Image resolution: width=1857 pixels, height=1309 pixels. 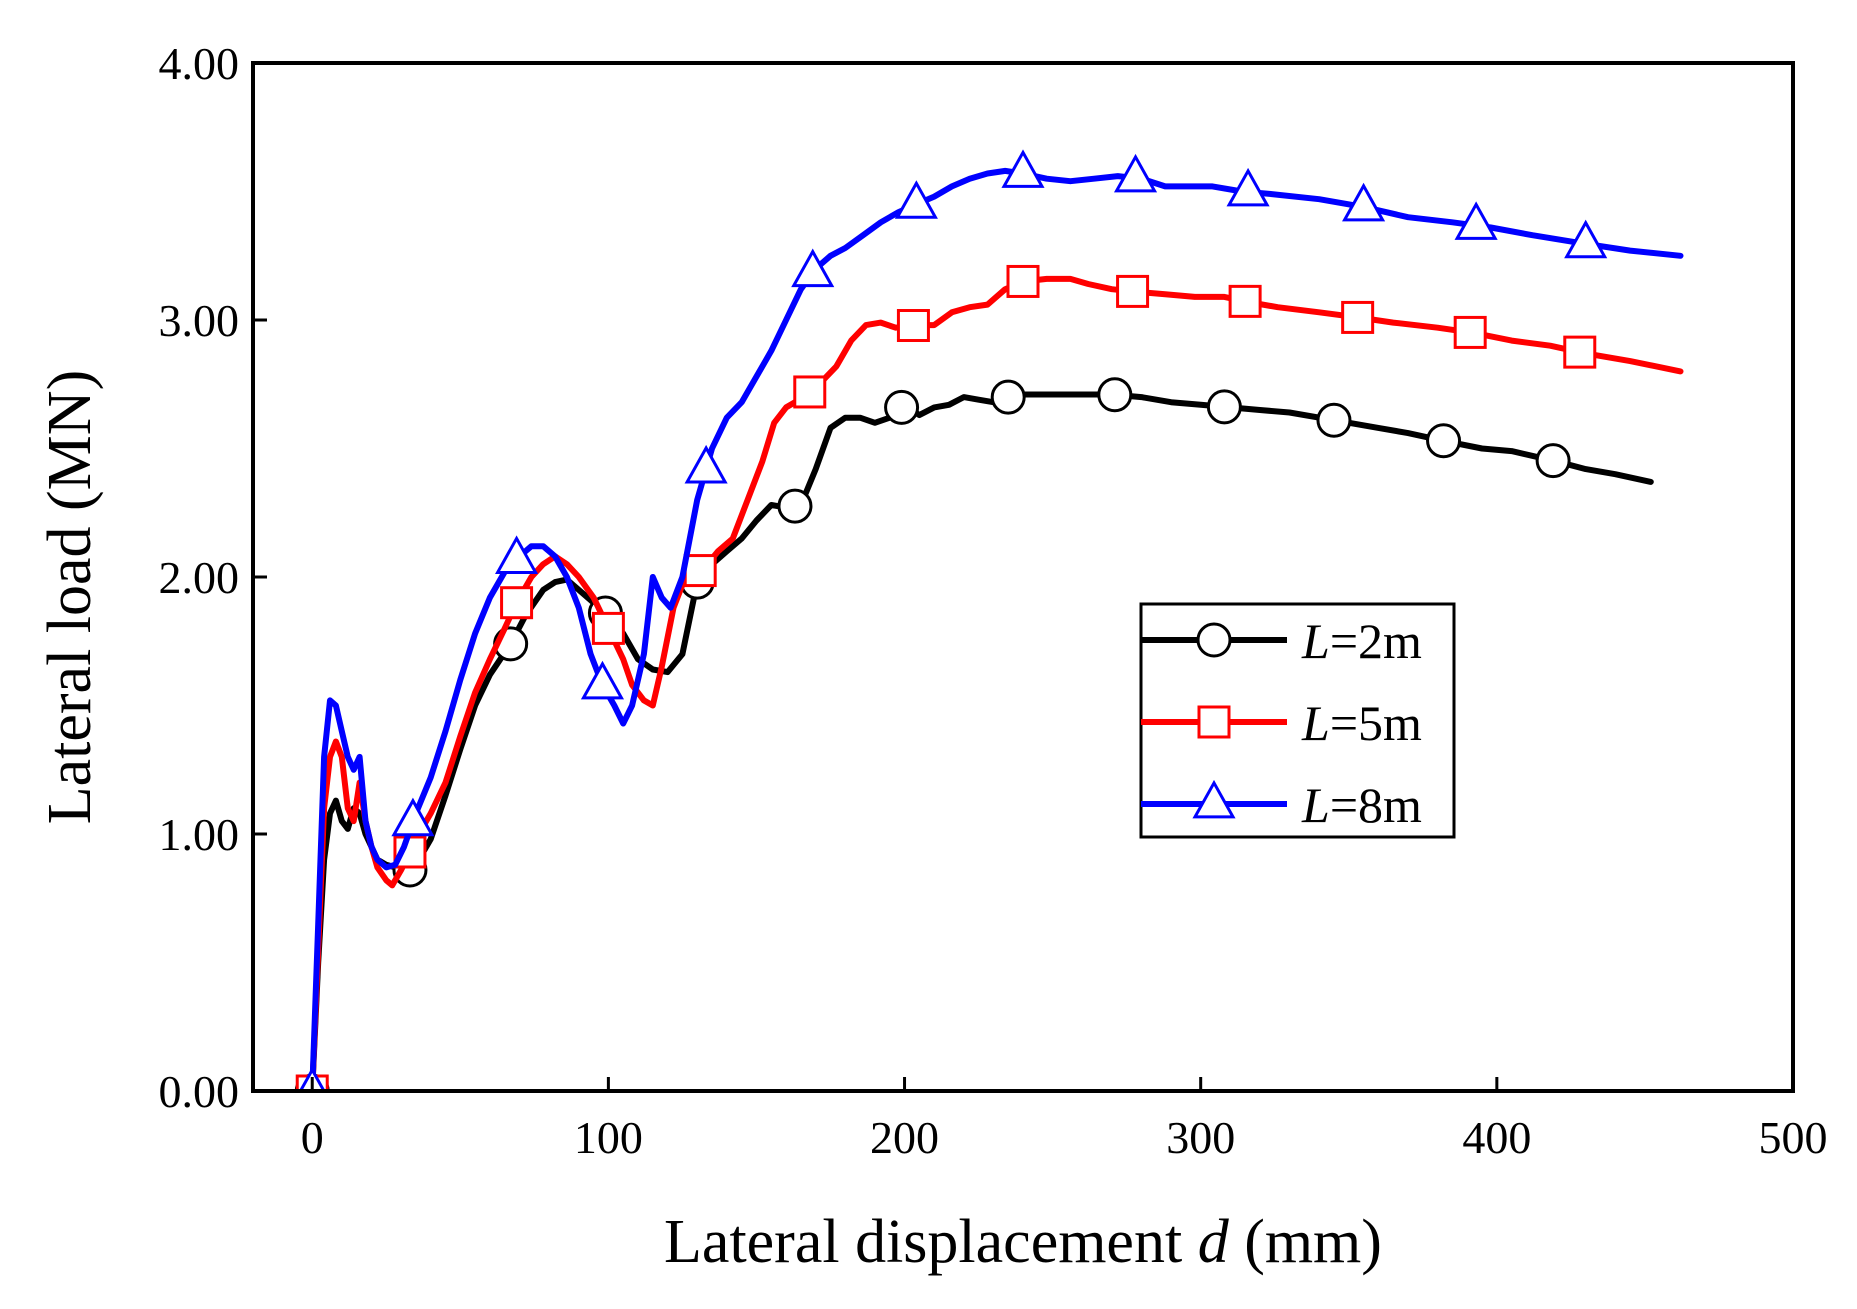 I want to click on x-axis-title-suffix: (mm), so click(x=1305, y=1242).